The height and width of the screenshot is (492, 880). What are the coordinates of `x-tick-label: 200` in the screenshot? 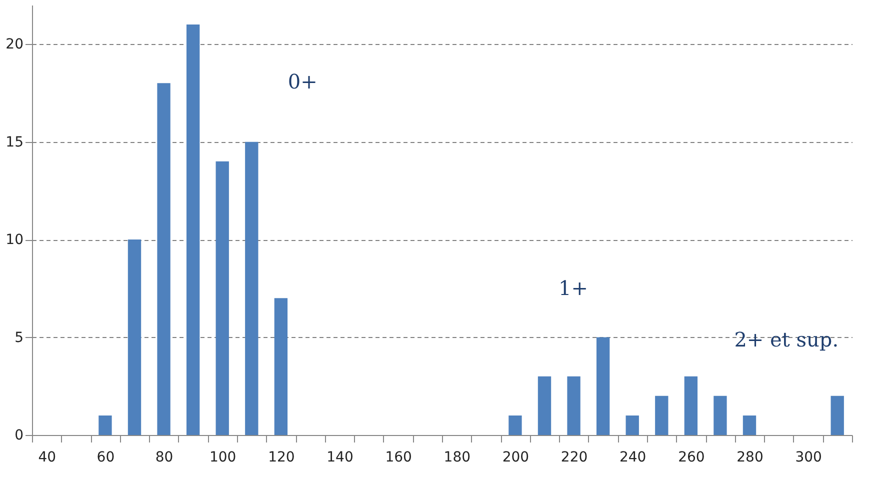 It's located at (516, 458).